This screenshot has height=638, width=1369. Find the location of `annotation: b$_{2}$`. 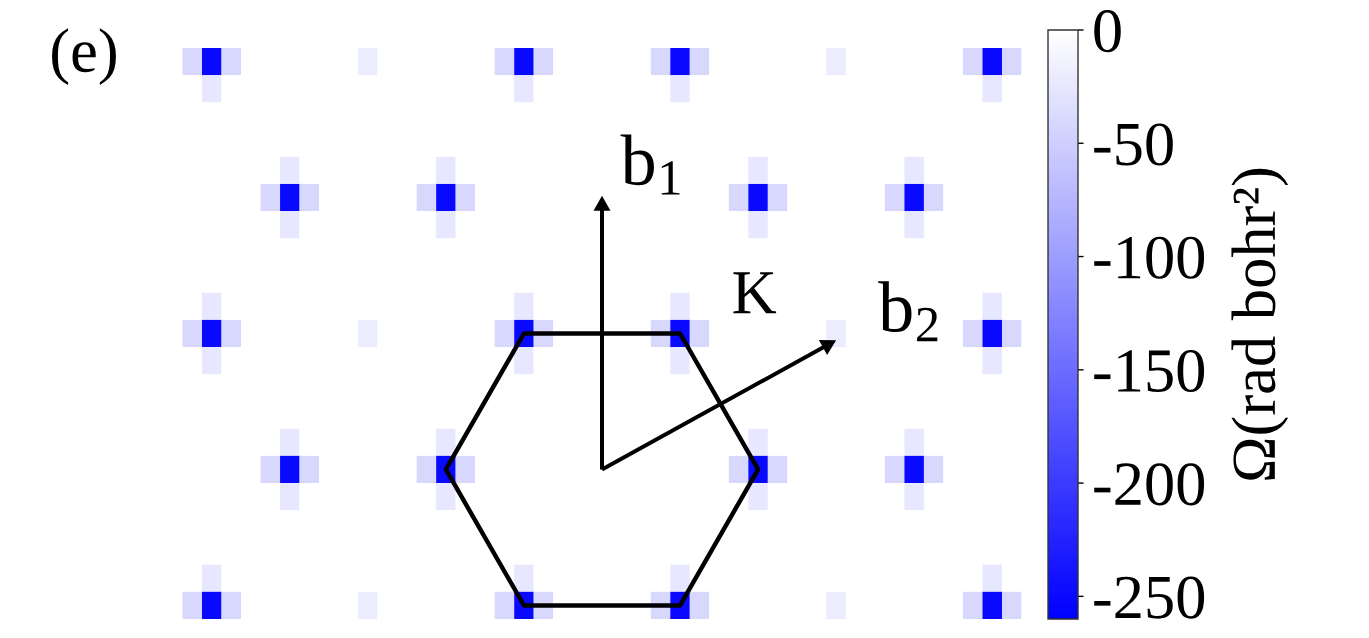

annotation: b$_{2}$ is located at coordinates (908, 311).